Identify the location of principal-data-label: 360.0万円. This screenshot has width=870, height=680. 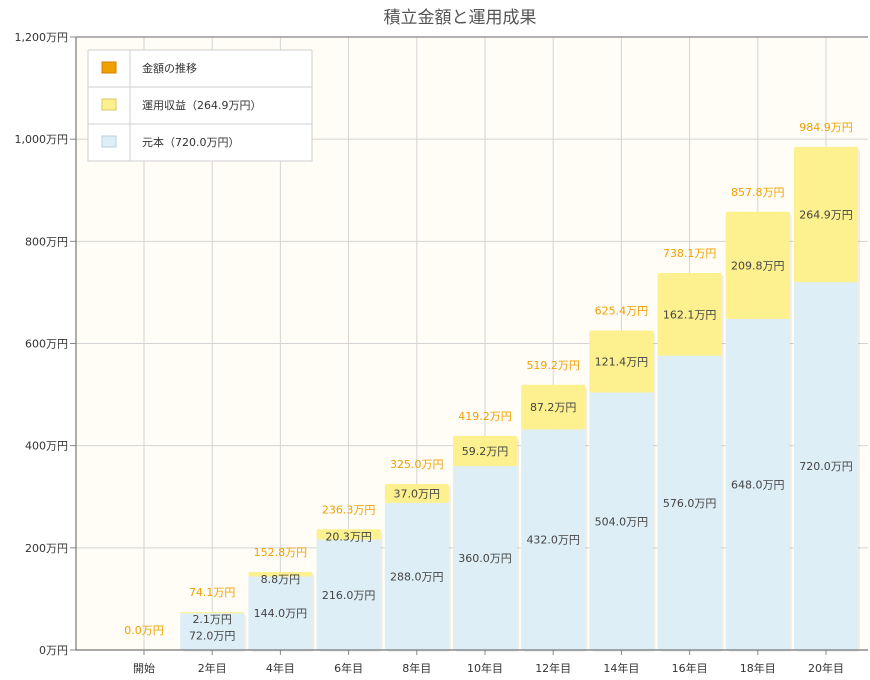
(485, 558).